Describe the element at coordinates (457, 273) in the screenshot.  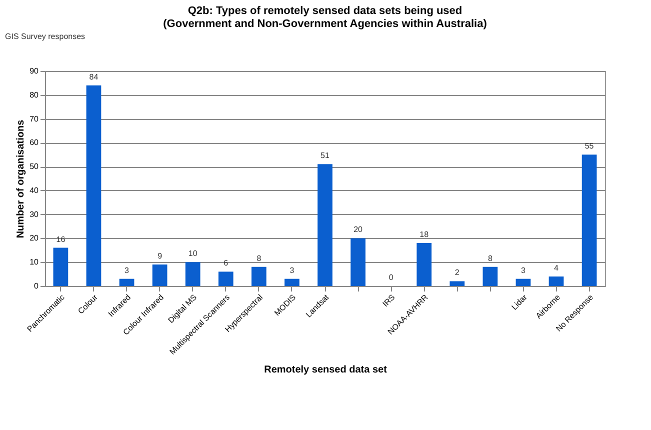
I see `data-label: 2` at that location.